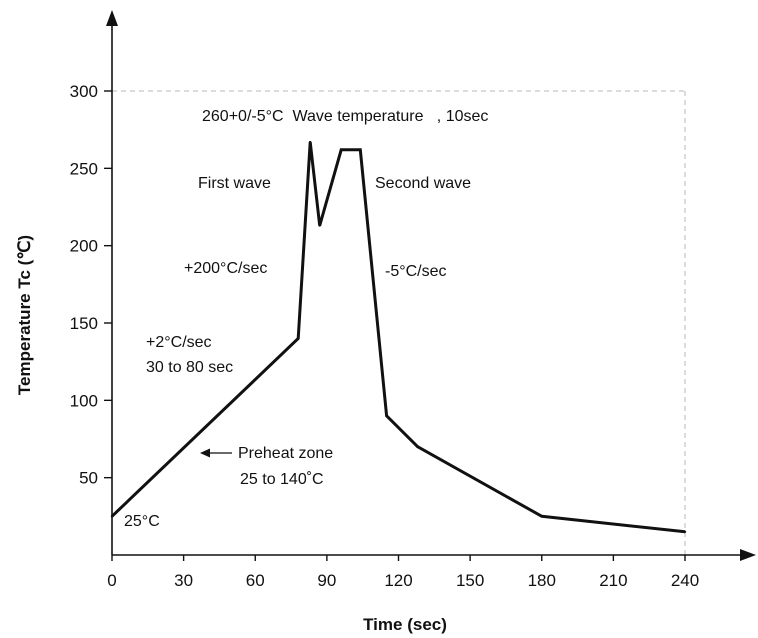 This screenshot has height=638, width=758. Describe the element at coordinates (423, 183) in the screenshot. I see `annotation-second-wave: Second wave` at that location.